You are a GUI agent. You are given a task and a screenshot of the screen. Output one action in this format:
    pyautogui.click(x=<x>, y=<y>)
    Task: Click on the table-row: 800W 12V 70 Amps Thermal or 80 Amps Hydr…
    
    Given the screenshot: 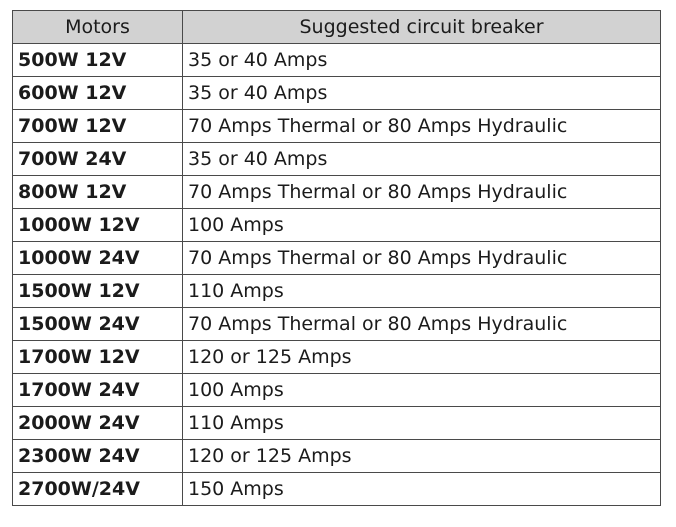 What is the action you would take?
    pyautogui.click(x=336, y=192)
    